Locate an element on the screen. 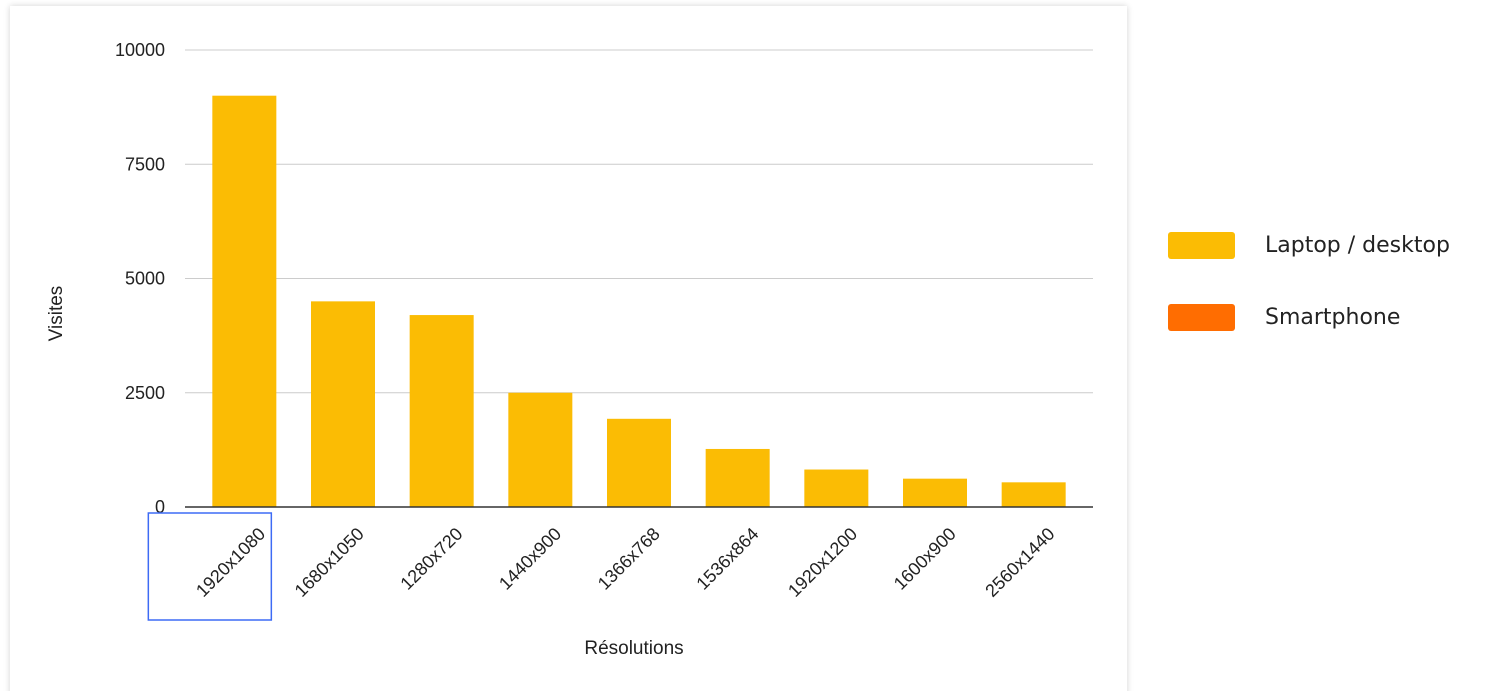  x-tick-label: 1600x900 is located at coordinates (925, 559).